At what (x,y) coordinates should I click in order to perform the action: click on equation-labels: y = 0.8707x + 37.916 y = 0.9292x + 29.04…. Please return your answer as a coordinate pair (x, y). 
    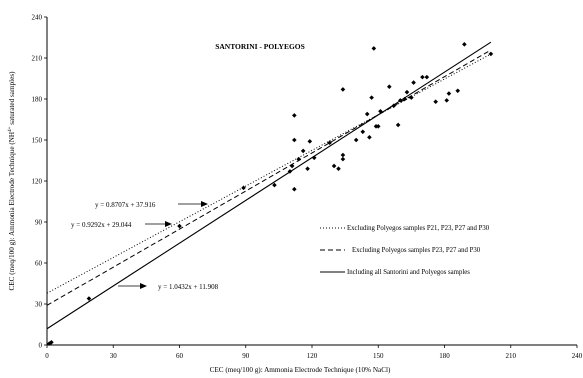
    Looking at the image, I should click on (145, 246).